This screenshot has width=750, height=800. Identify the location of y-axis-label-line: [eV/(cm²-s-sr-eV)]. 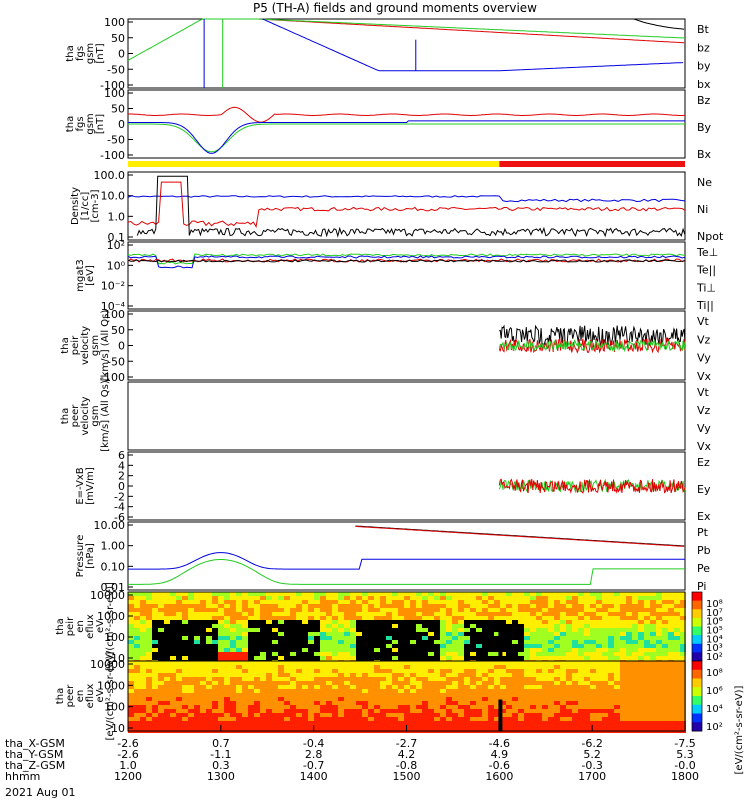
(110, 695).